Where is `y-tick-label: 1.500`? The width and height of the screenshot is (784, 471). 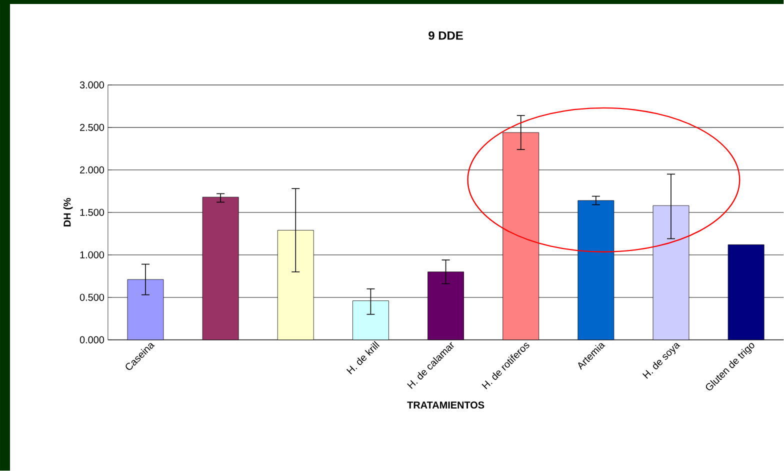
y-tick-label: 1.500 is located at coordinates (92, 212).